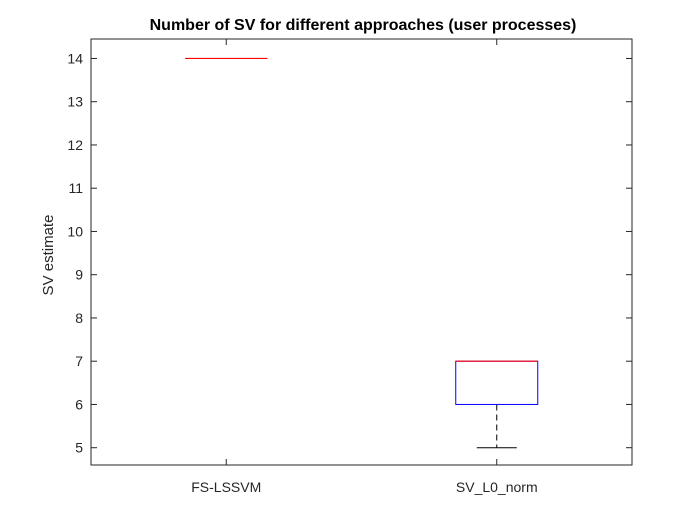  Describe the element at coordinates (75, 231) in the screenshot. I see `y-tick-label: 10` at that location.